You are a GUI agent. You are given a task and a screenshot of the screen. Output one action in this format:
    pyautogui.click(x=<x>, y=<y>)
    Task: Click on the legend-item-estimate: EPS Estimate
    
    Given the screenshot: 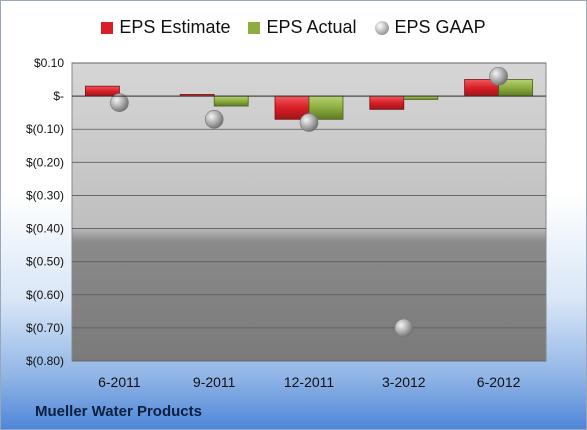 What is the action you would take?
    pyautogui.click(x=165, y=27)
    